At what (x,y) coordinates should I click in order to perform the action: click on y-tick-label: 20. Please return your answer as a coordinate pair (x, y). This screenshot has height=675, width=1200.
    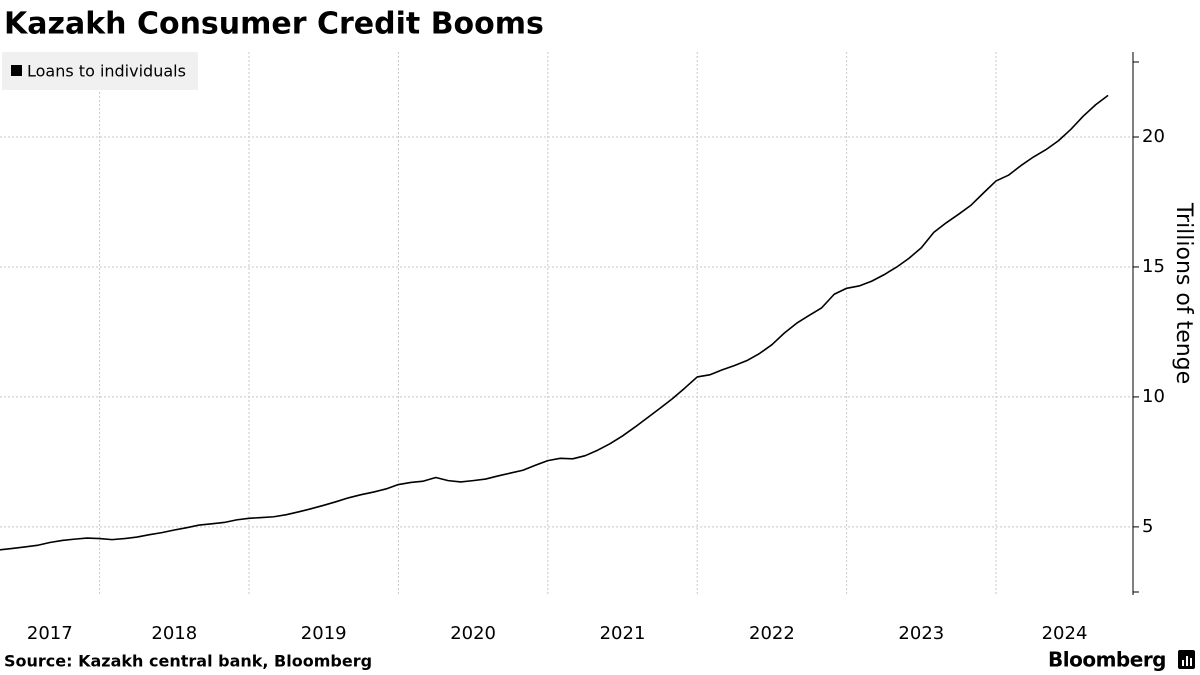
    Looking at the image, I should click on (1153, 136).